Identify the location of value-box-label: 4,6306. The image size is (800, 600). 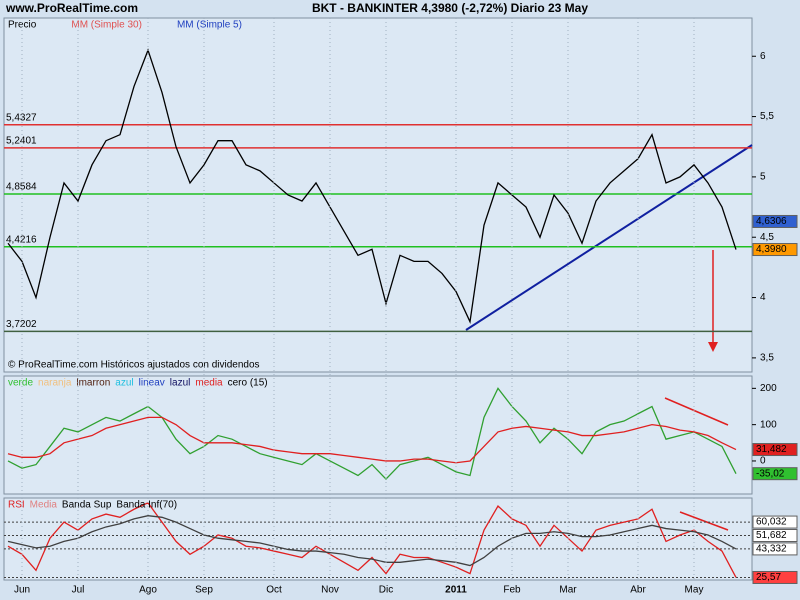
(771, 221).